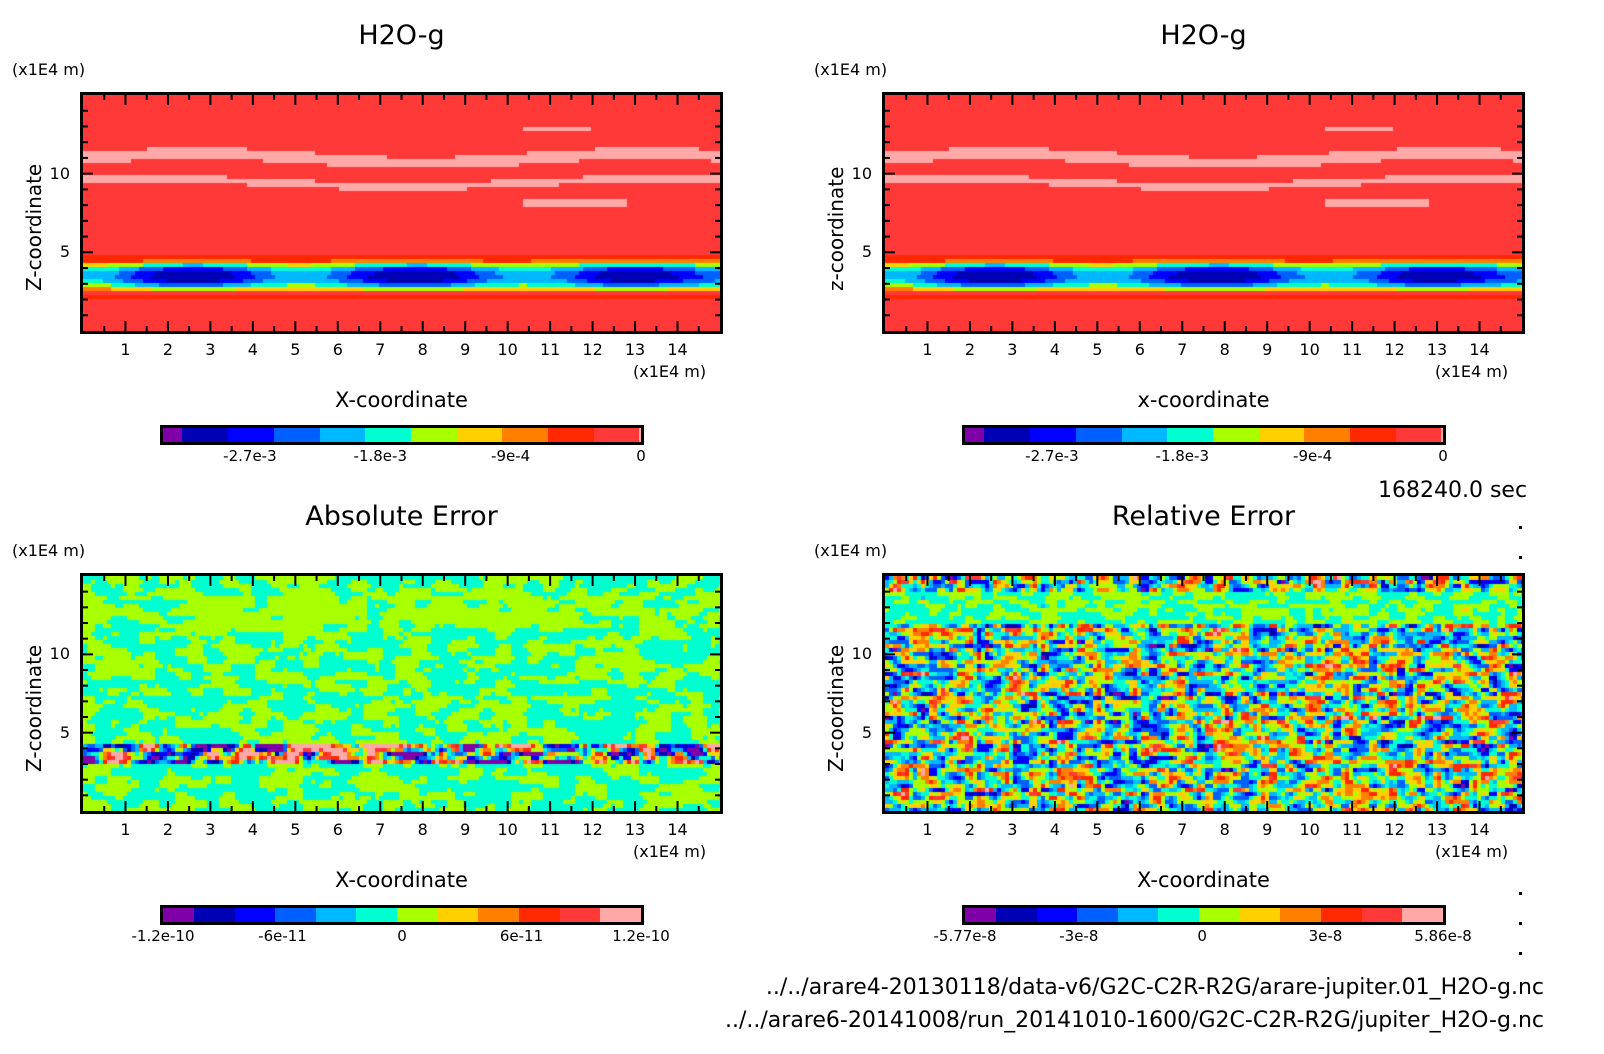  I want to click on x-axis-label: X-coordinate, so click(401, 400).